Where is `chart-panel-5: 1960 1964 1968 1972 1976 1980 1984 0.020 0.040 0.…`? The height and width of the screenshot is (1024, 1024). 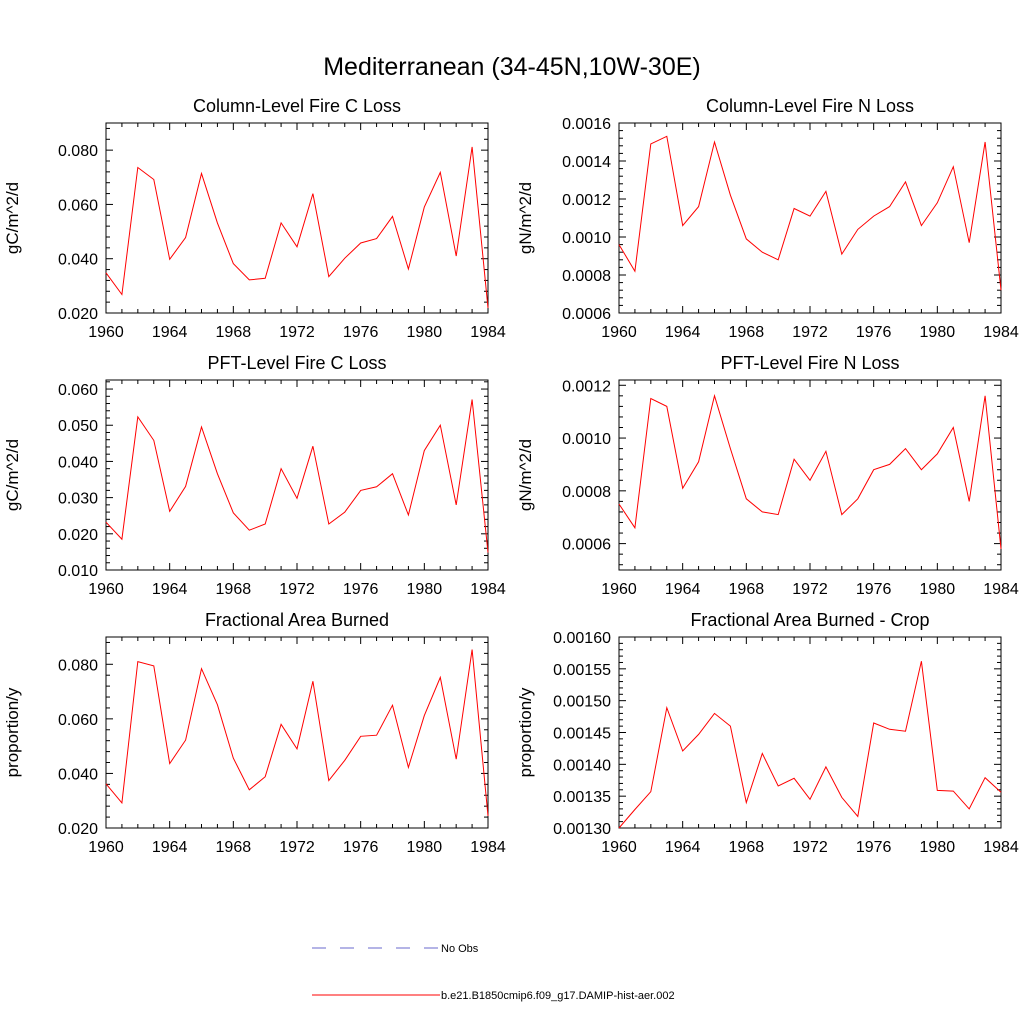
chart-panel-5: 1960 1964 1968 1972 1976 1980 1984 0.020 0.040 0.… is located at coordinates (254, 733).